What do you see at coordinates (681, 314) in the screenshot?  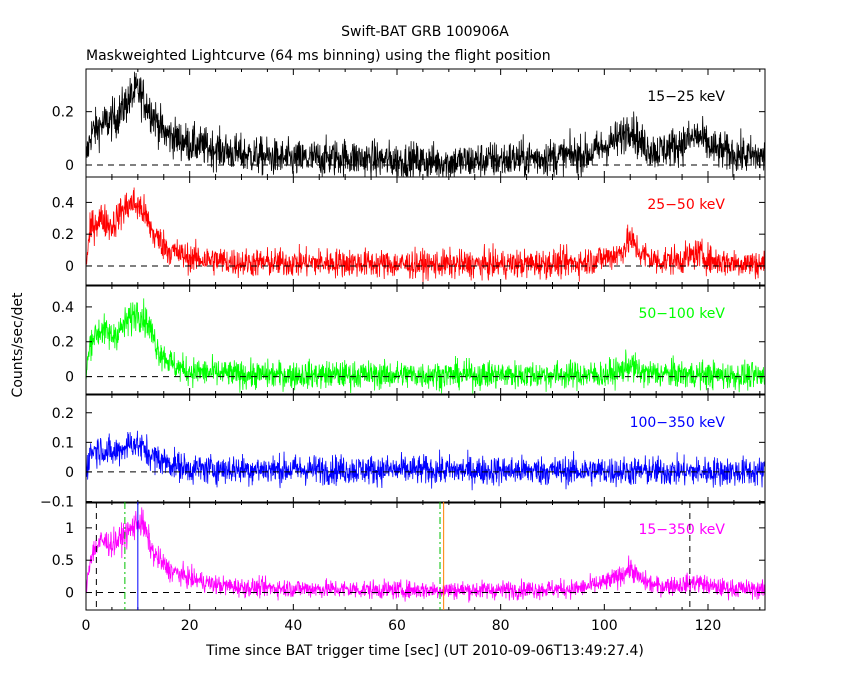 I see `band-label: 50−100 keV` at bounding box center [681, 314].